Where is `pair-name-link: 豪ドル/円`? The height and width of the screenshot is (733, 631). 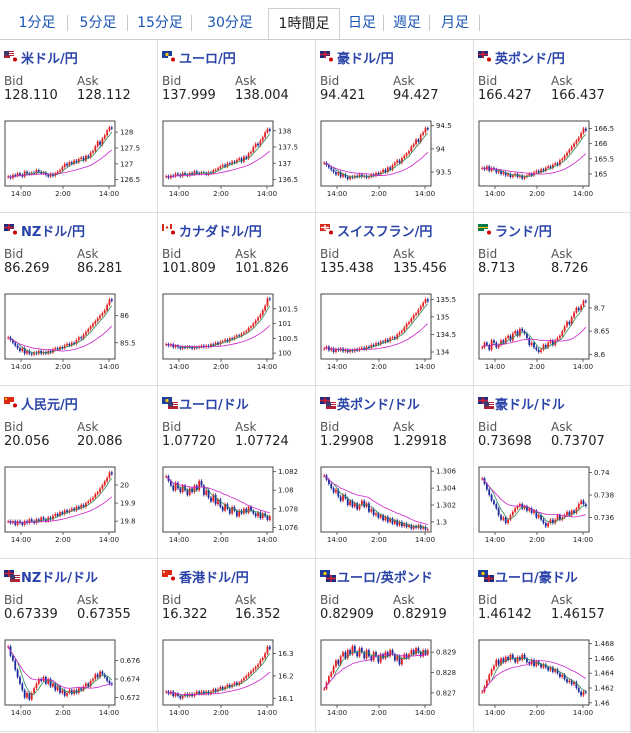
pair-name-link: 豪ドル/円 is located at coordinates (365, 59).